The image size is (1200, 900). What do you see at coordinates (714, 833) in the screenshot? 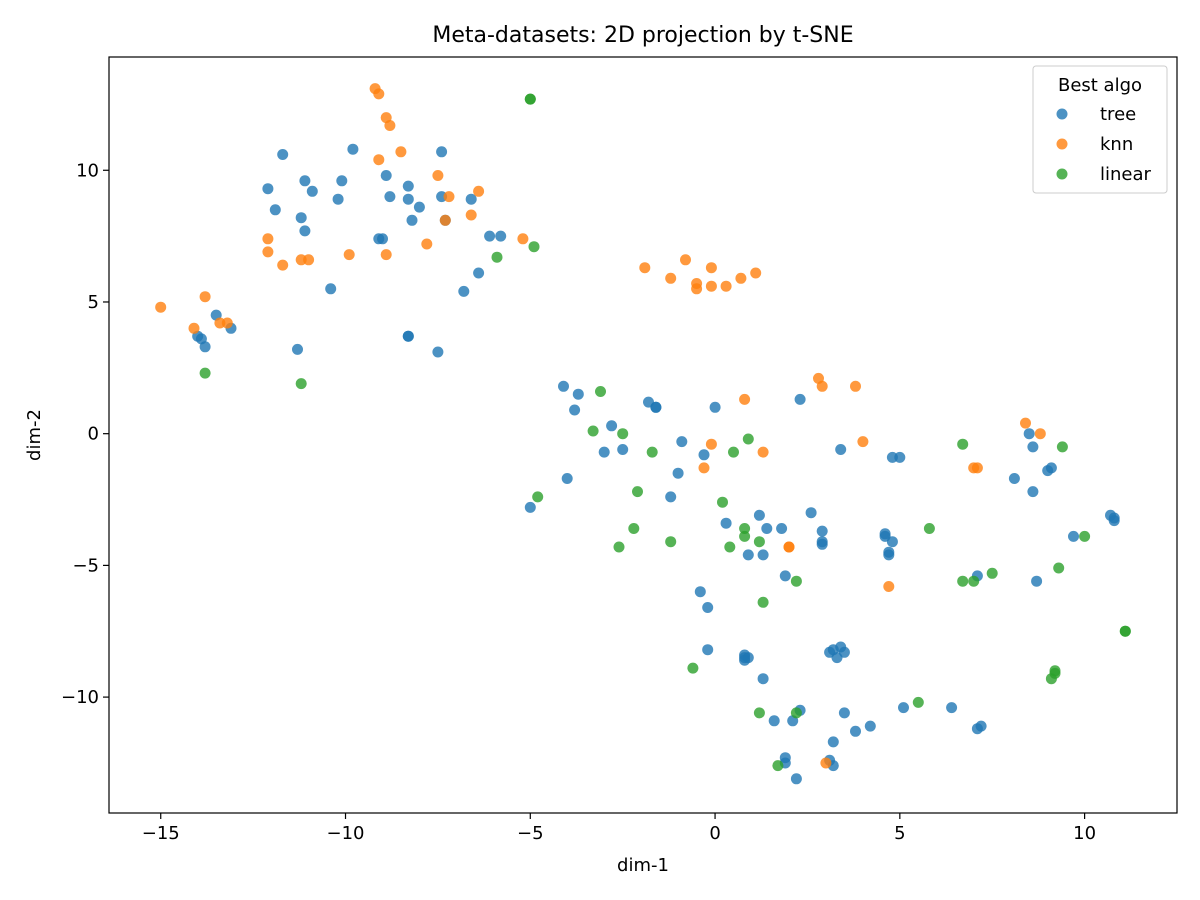
I see `x-tick-label: 0` at bounding box center [714, 833].